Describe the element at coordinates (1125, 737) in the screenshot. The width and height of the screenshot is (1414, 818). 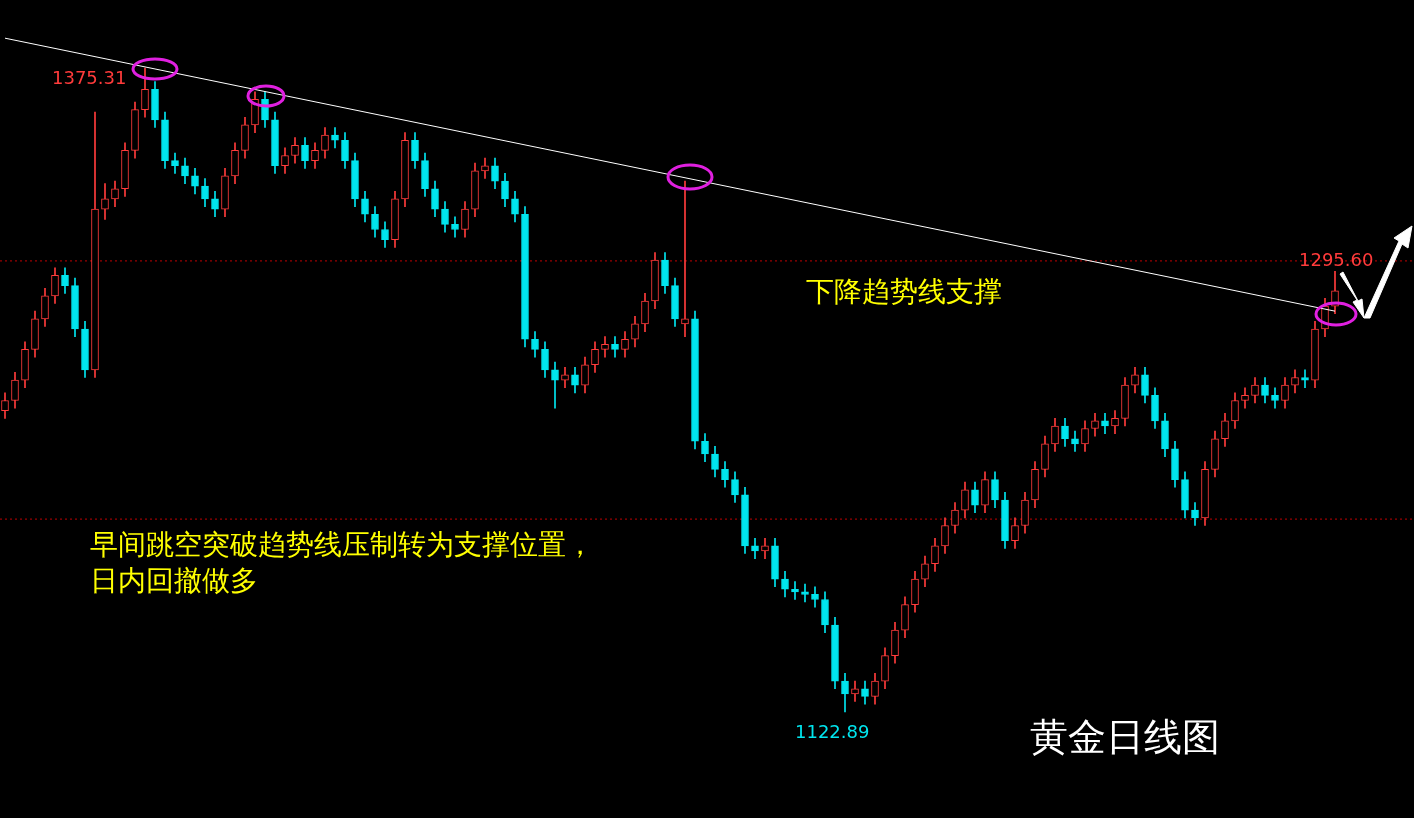
I see `text: 黄金日线图` at that location.